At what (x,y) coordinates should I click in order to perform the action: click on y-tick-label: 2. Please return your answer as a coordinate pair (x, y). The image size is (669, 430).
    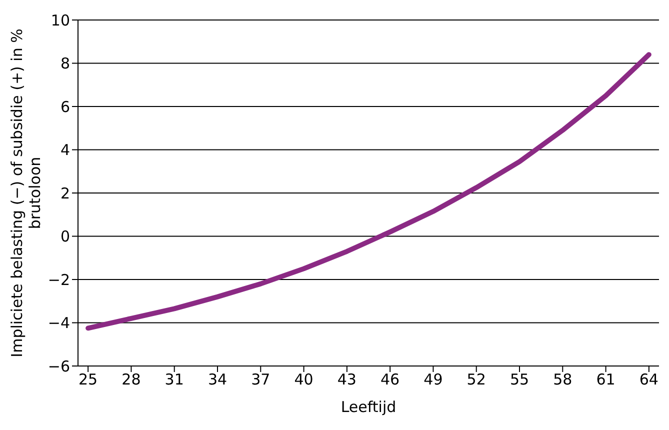
    Looking at the image, I should click on (65, 193).